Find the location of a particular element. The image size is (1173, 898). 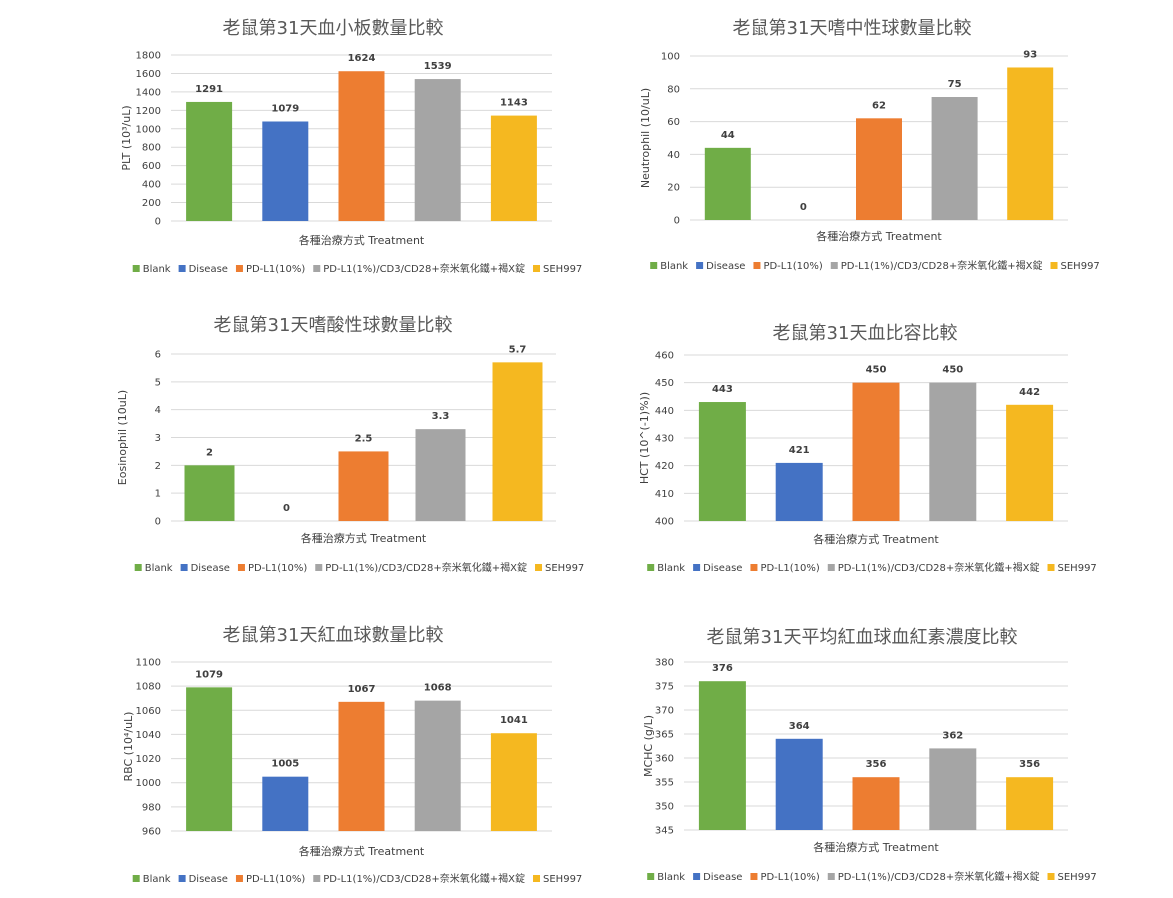

chart-title: 老鼠第31天血小板數量比較 is located at coordinates (333, 28).